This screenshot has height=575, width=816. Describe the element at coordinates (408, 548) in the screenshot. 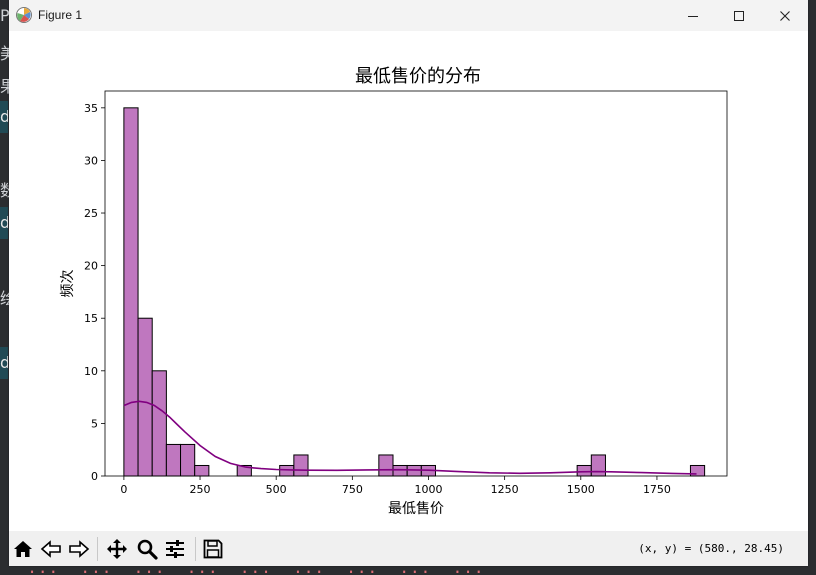

I see `navigation-toolbar: (x, y) = (580., 28.45)` at that location.